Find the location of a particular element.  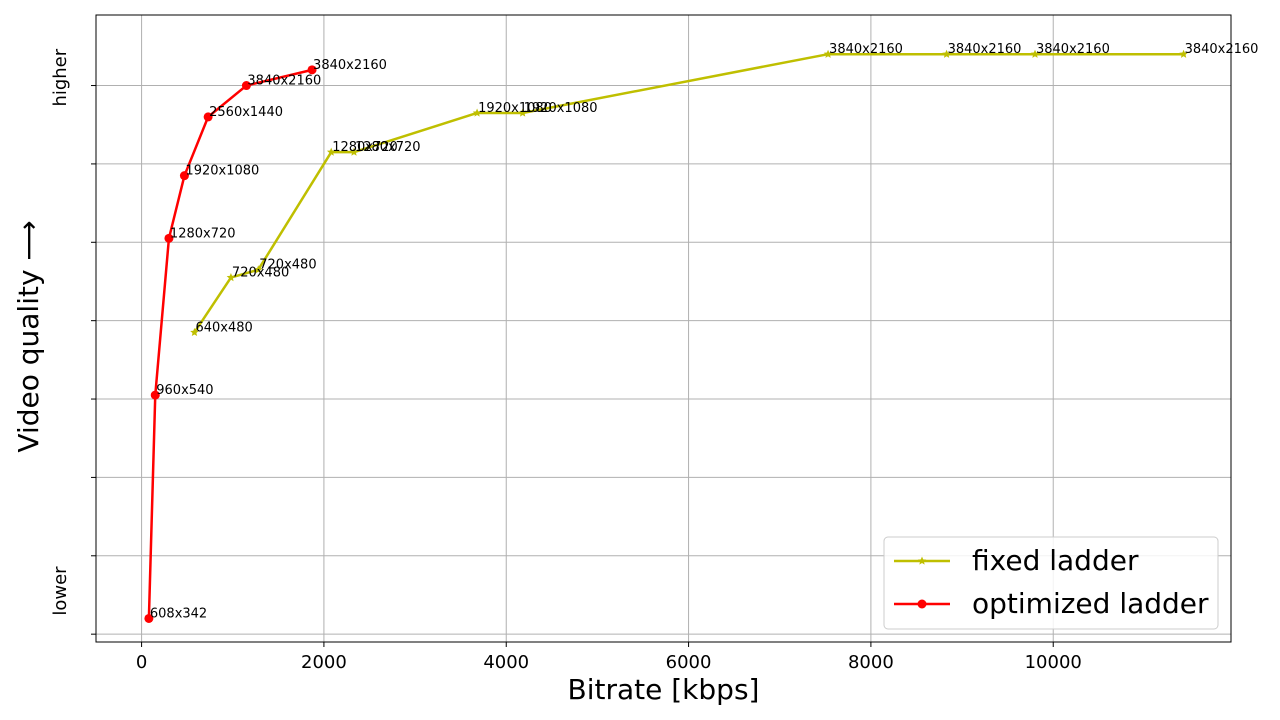

x-tick-label: 10000 is located at coordinates (1053, 662).